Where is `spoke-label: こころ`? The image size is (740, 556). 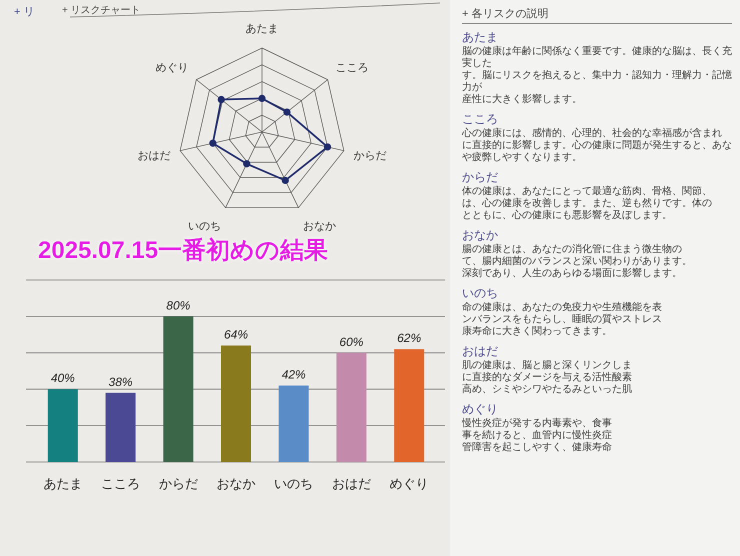 spoke-label: こころ is located at coordinates (351, 68).